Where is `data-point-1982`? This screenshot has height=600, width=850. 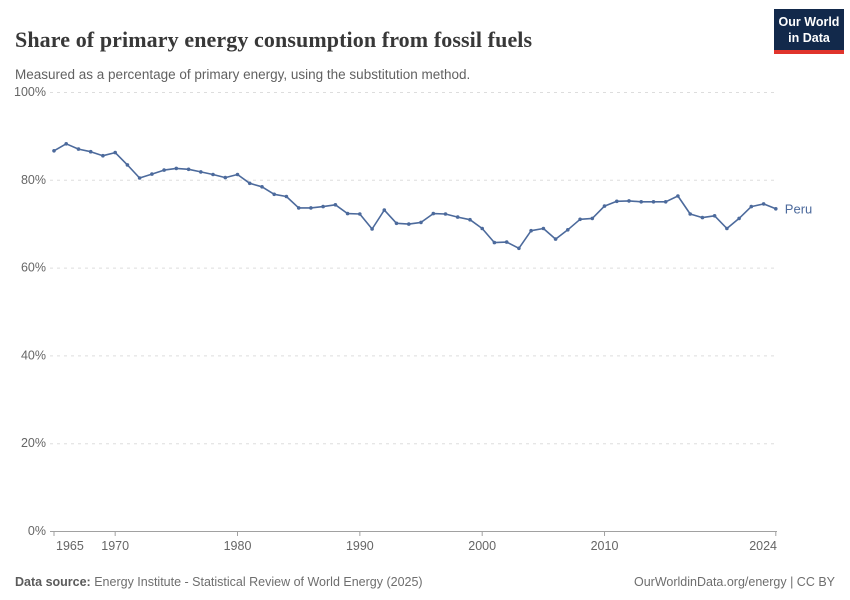
data-point-1982 is located at coordinates (262, 187).